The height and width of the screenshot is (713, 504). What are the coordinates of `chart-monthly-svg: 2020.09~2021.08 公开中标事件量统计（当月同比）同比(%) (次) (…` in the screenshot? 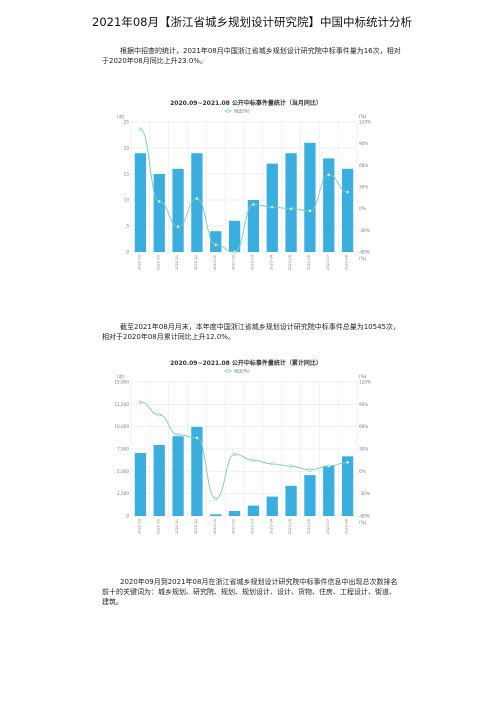 It's located at (244, 184).